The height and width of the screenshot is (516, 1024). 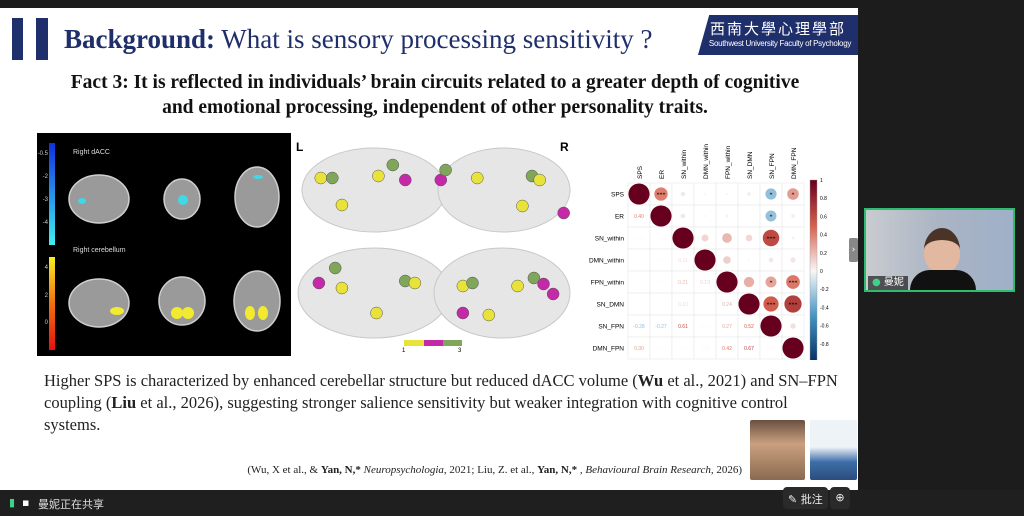 What do you see at coordinates (821, 272) in the screenshot?
I see `colorbar-tick: 0` at bounding box center [821, 272].